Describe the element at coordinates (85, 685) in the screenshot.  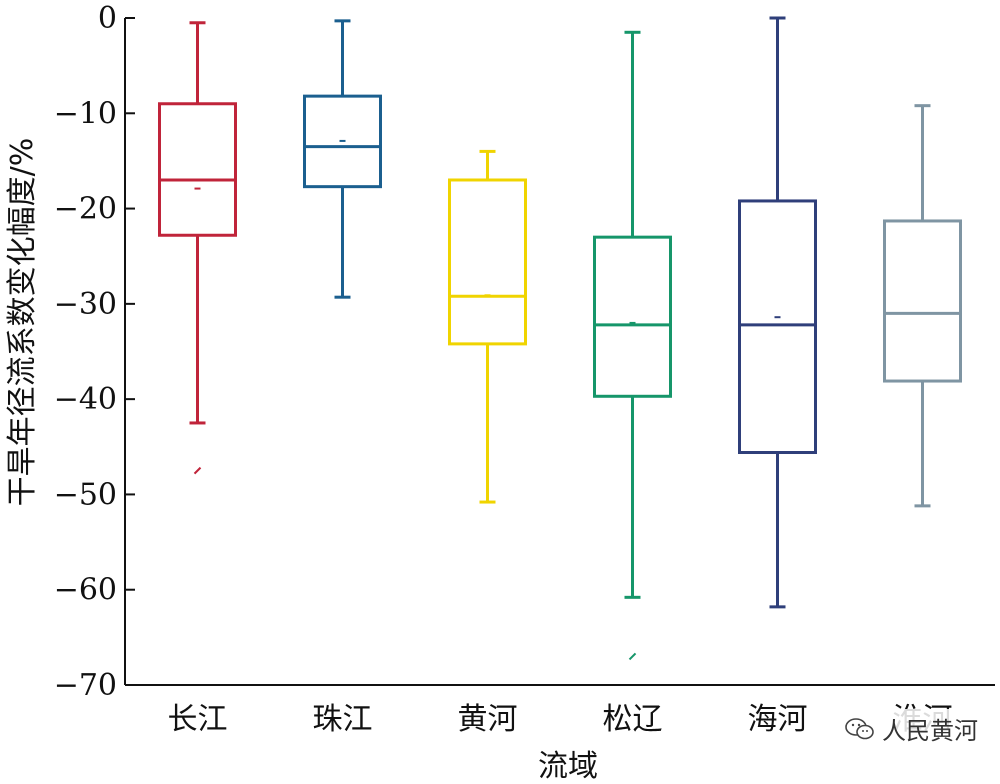
I see `y-tick-label: −70` at that location.